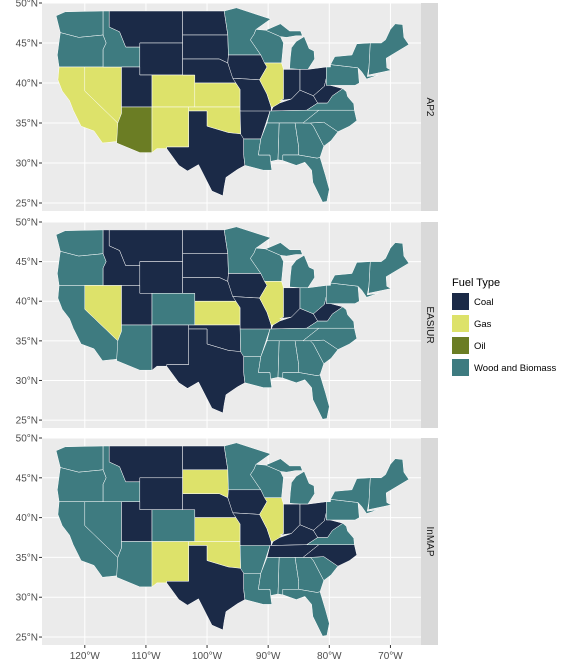 The image size is (575, 663). What do you see at coordinates (460, 367) in the screenshot?
I see `legend-key-wood` at bounding box center [460, 367].